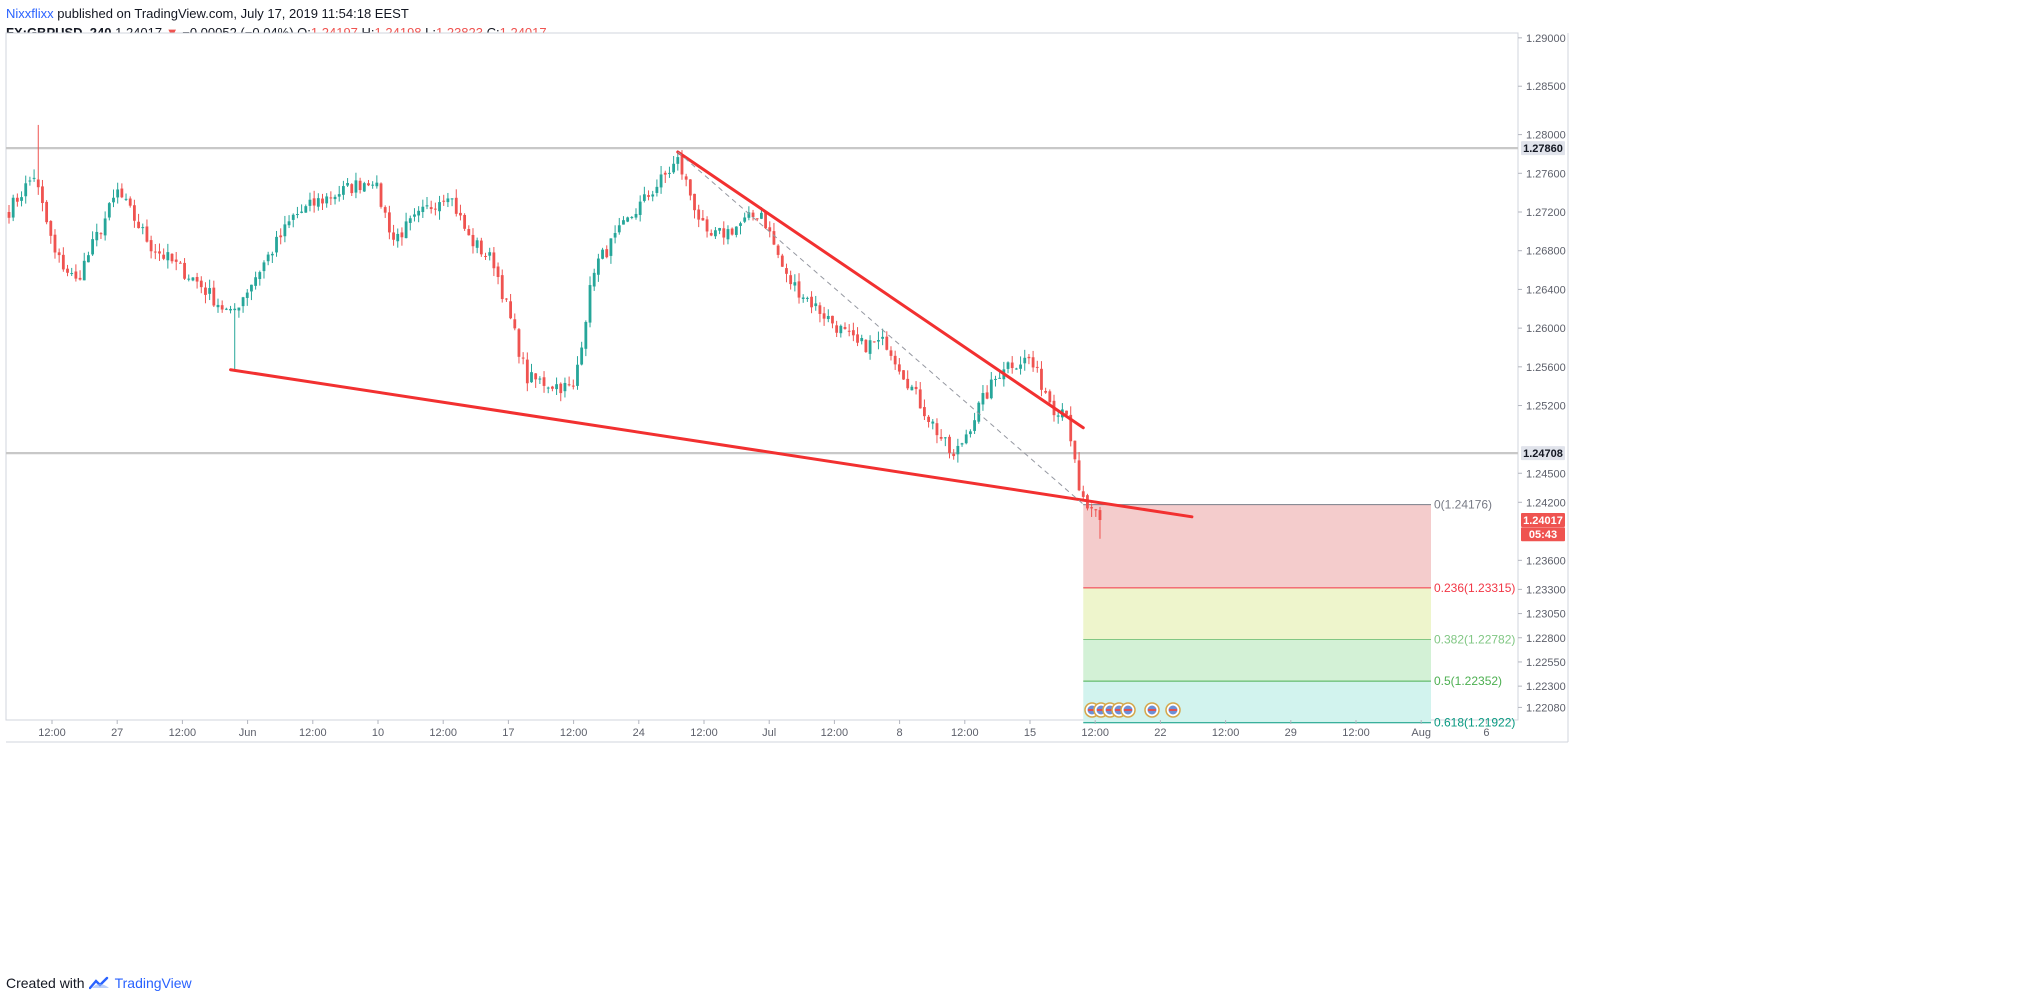  What do you see at coordinates (1030, 733) in the screenshot?
I see `x-tick-label: 15` at bounding box center [1030, 733].